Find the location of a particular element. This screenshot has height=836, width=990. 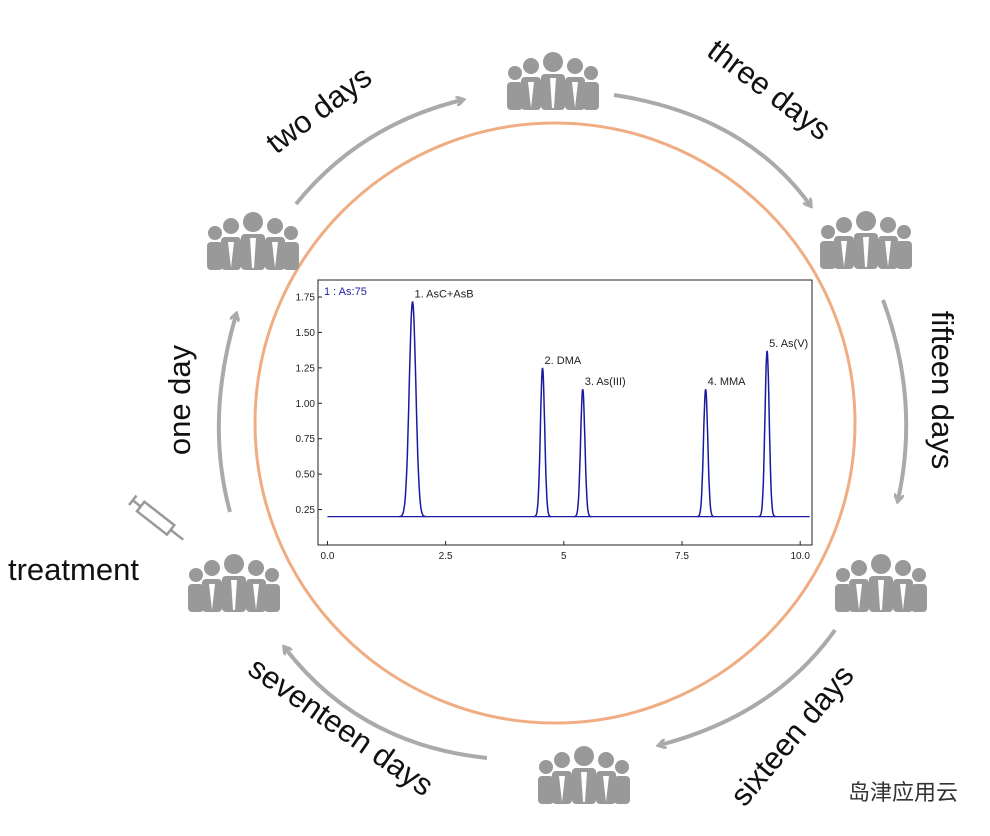

label-one-day: one day is located at coordinates (179, 399).